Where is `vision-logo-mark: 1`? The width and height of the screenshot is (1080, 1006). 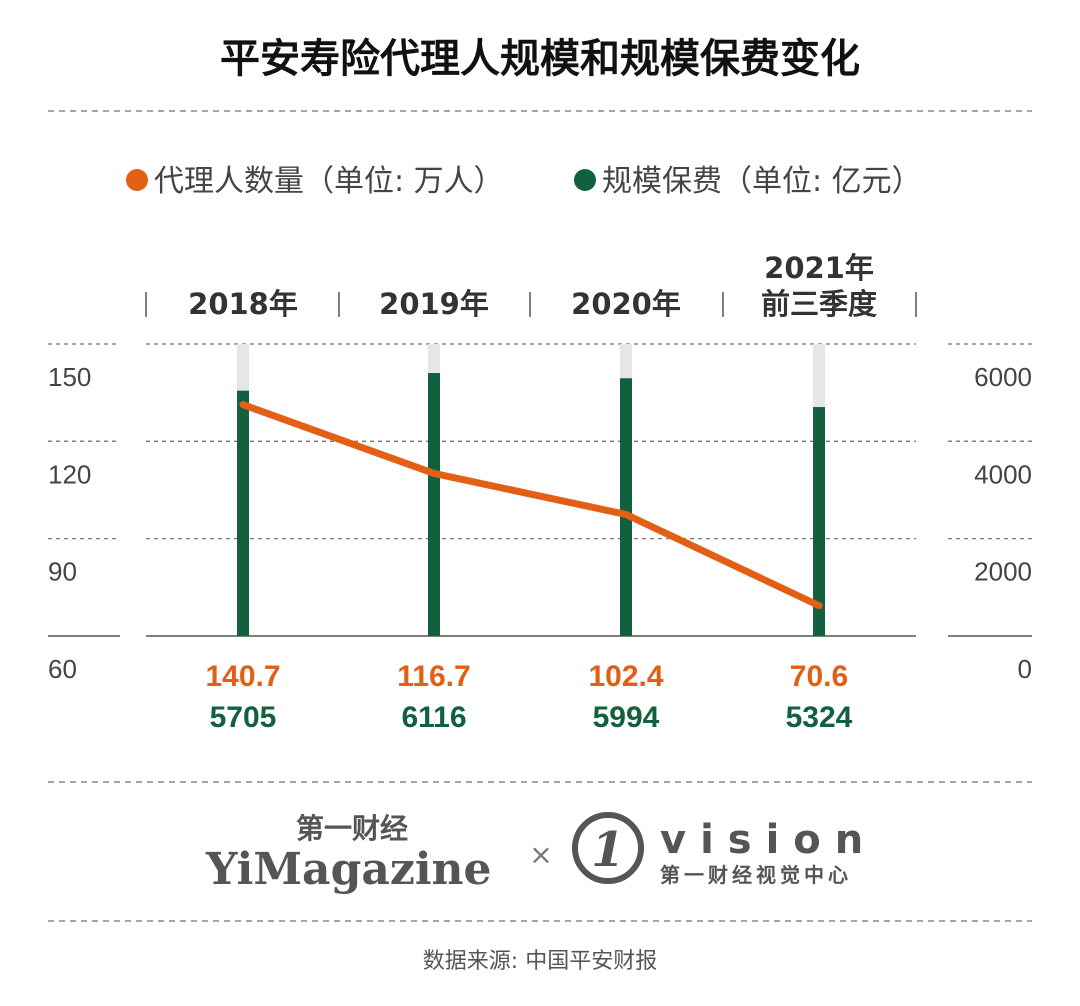 vision-logo-mark: 1 is located at coordinates (607, 850).